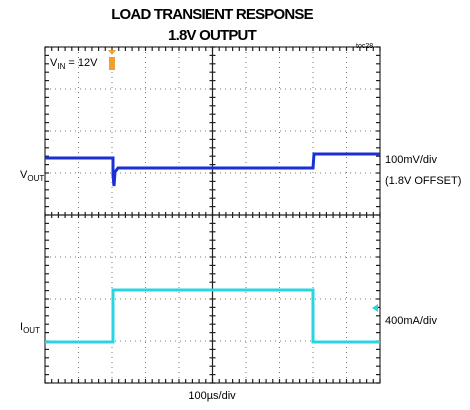 The image size is (470, 410). I want to click on vout-offset: (1.8V OFFSET), so click(423, 181).